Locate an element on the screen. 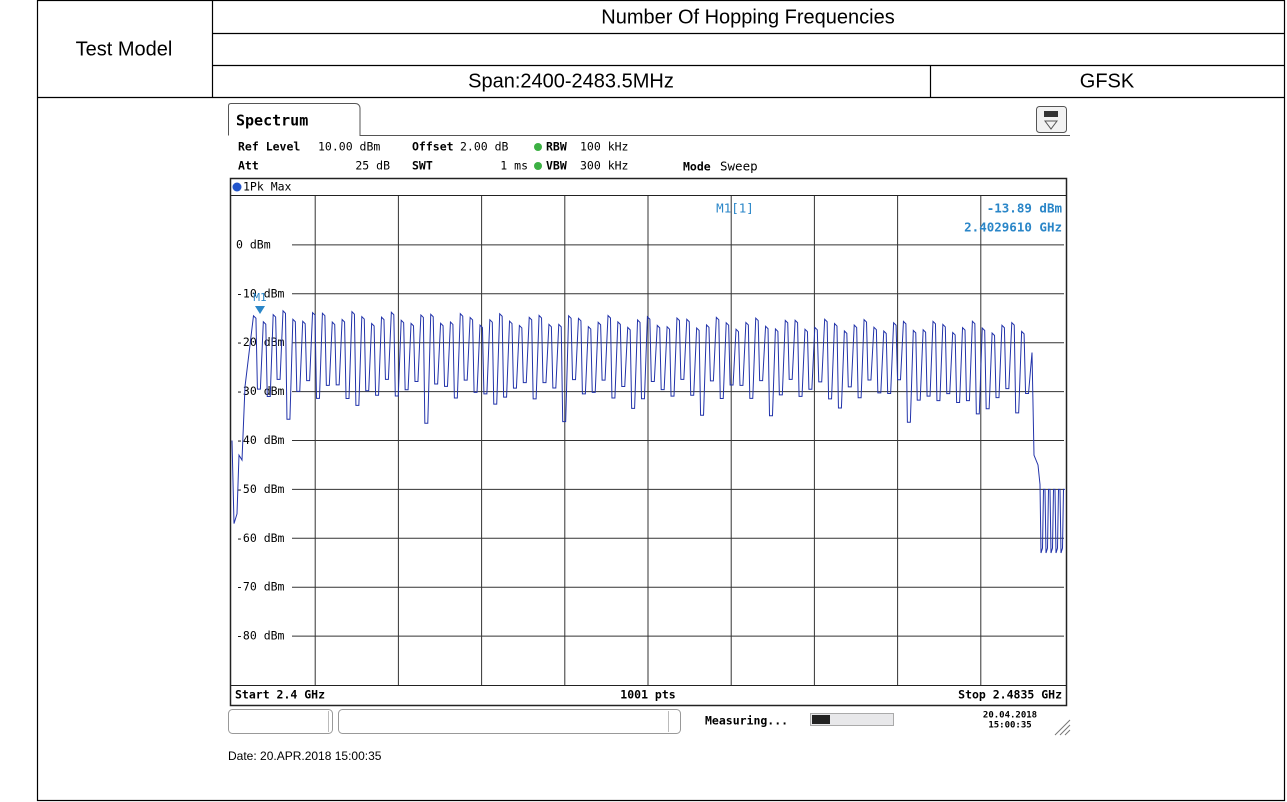 The image size is (1287, 802). status-time: 15:00:35 is located at coordinates (1009, 726).